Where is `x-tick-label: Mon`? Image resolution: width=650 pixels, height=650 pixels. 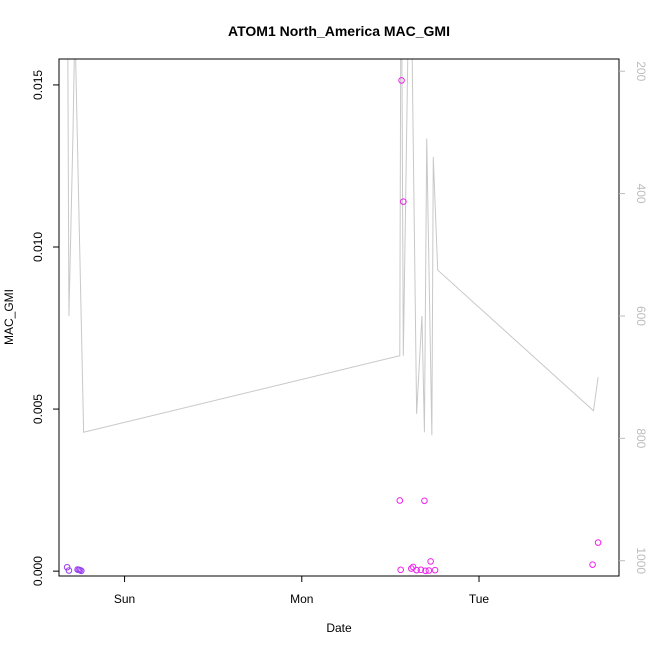 x-tick-label: Mon is located at coordinates (301, 599).